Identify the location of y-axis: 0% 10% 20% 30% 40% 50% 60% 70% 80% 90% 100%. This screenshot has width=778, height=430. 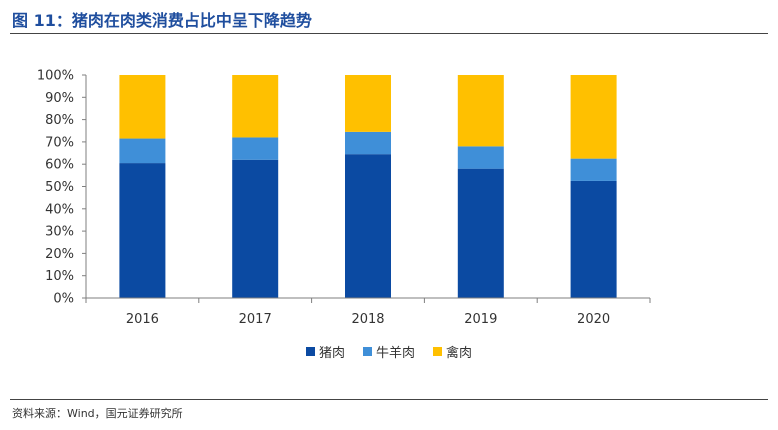
(62, 188).